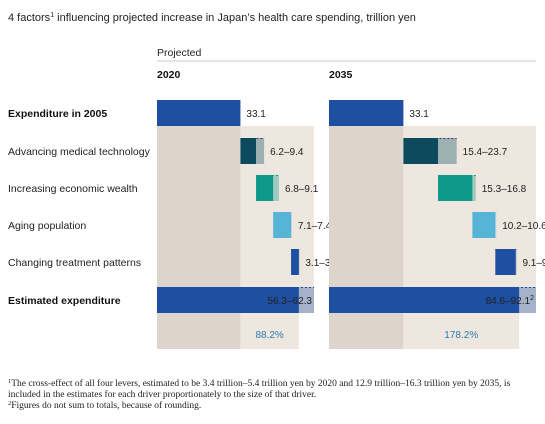 This screenshot has height=424, width=545. Describe the element at coordinates (461, 335) in the screenshot. I see `increase-label-2035: 178.2%` at that location.